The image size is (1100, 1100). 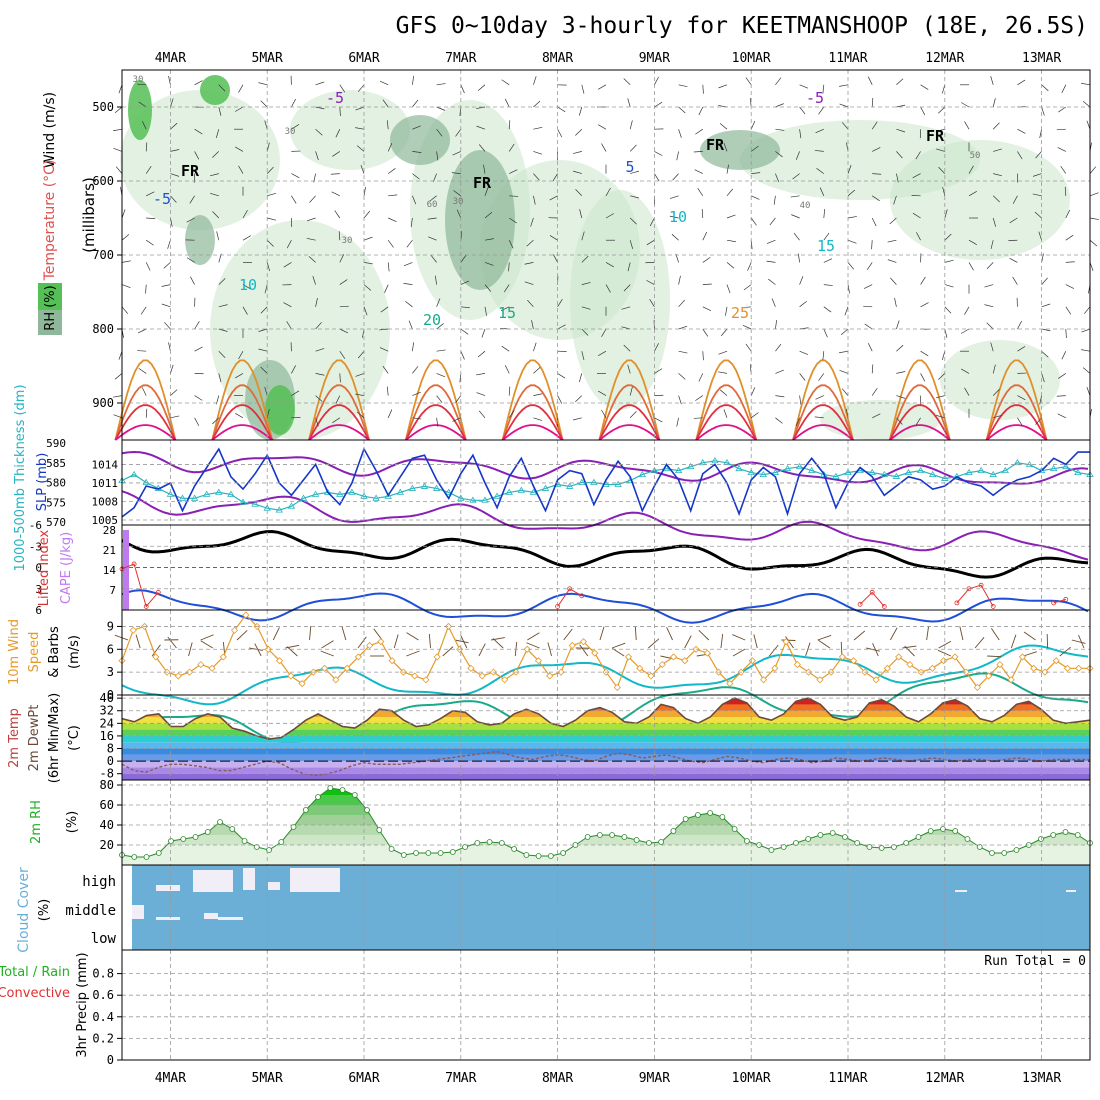 I want to click on temp-tick-label: 16, so click(x=107, y=736).